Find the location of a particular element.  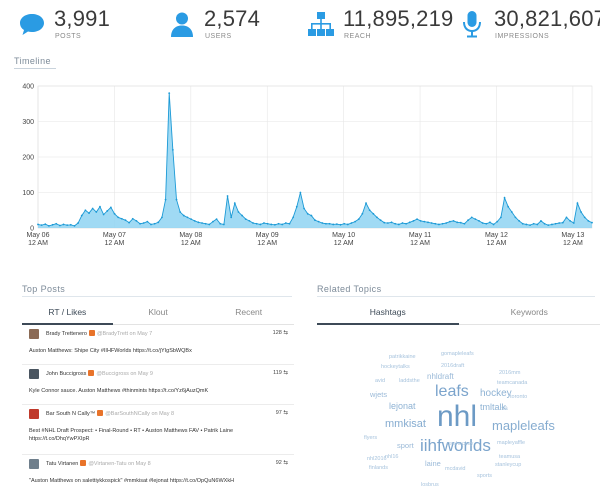

hashtag-word: leafs is located at coordinates (452, 391).